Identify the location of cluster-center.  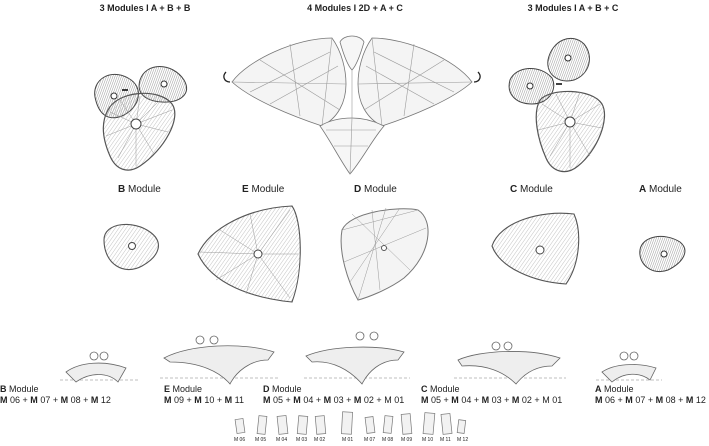
(352, 105).